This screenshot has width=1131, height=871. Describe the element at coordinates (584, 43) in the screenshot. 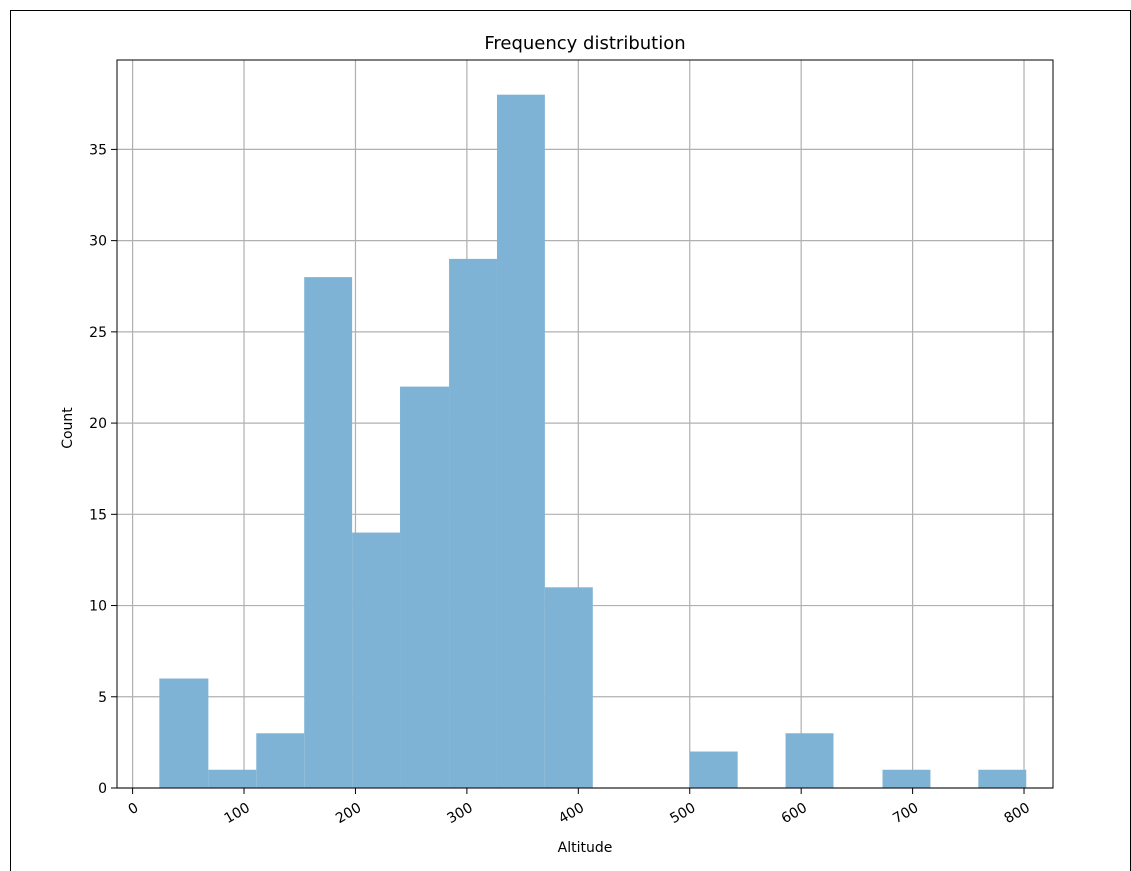

I see `chart-title: Frequency distribution` at that location.